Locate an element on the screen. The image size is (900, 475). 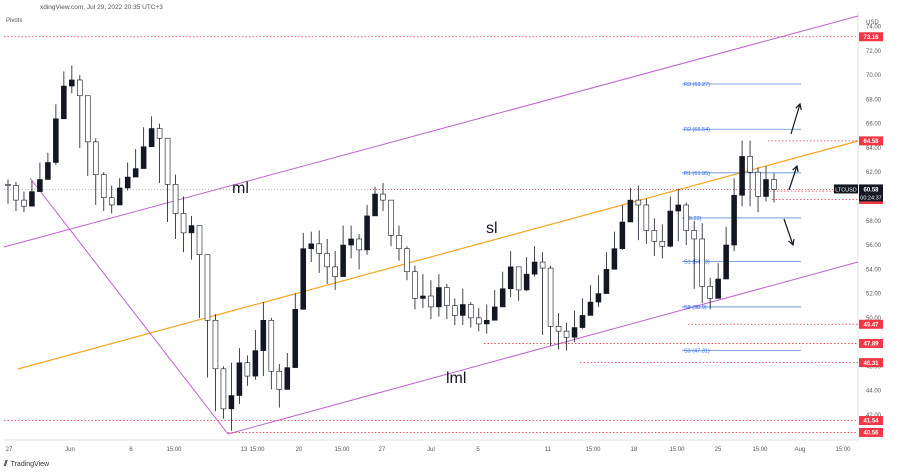
y-tick-label: 72.00 is located at coordinates (874, 52).